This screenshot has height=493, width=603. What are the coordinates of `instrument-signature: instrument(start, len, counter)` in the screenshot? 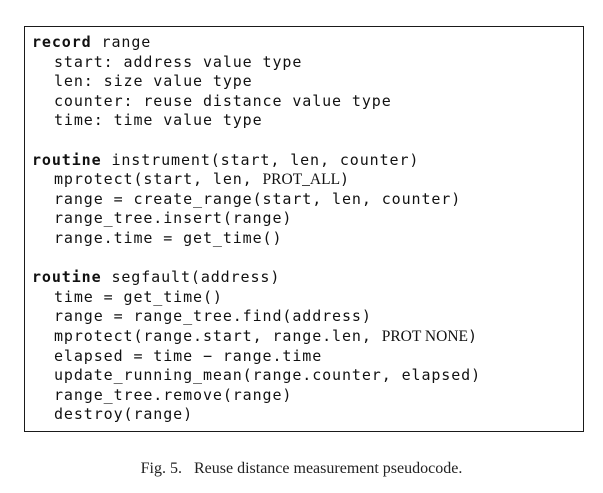 It's located at (260, 159).